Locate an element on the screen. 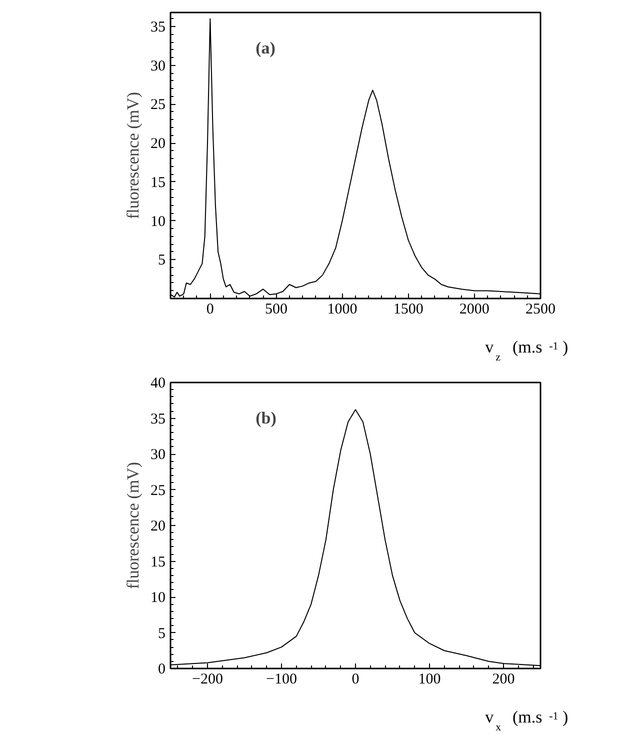 This screenshot has width=628, height=745. x-tick-label: 2000 is located at coordinates (474, 310).